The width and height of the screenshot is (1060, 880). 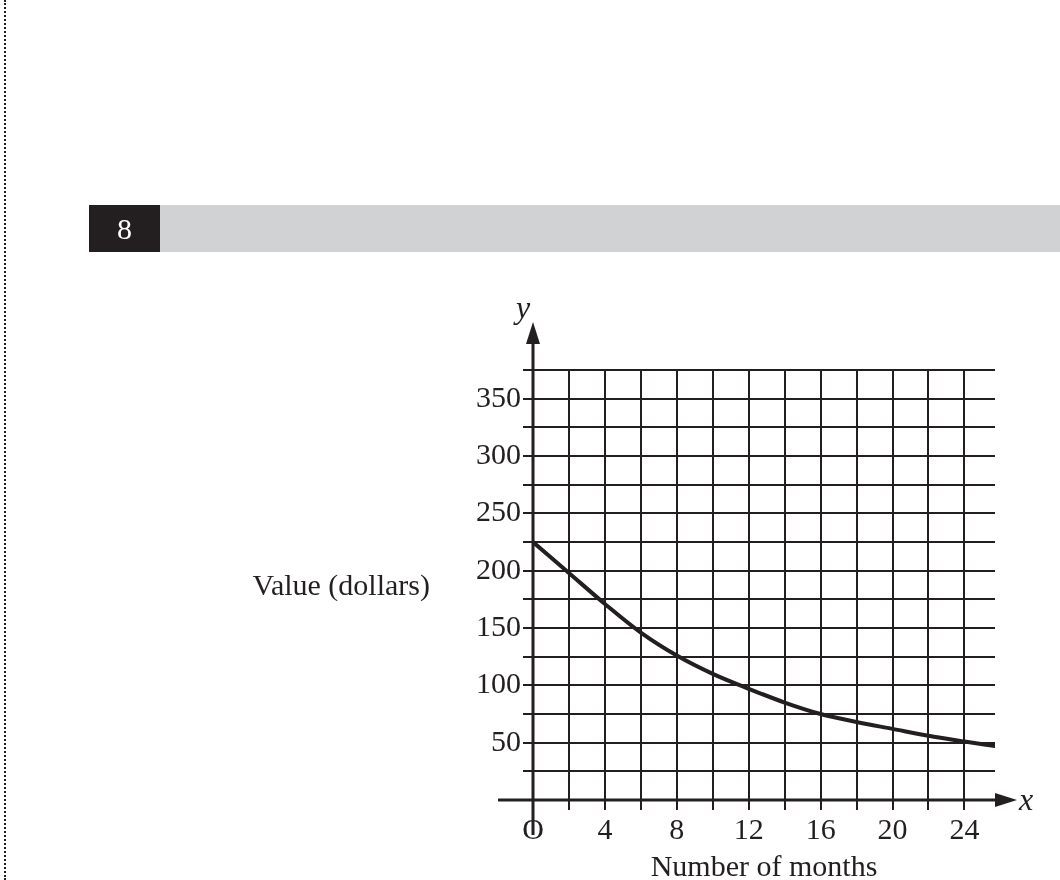 I want to click on x-tick-label: 24, so click(x=964, y=828).